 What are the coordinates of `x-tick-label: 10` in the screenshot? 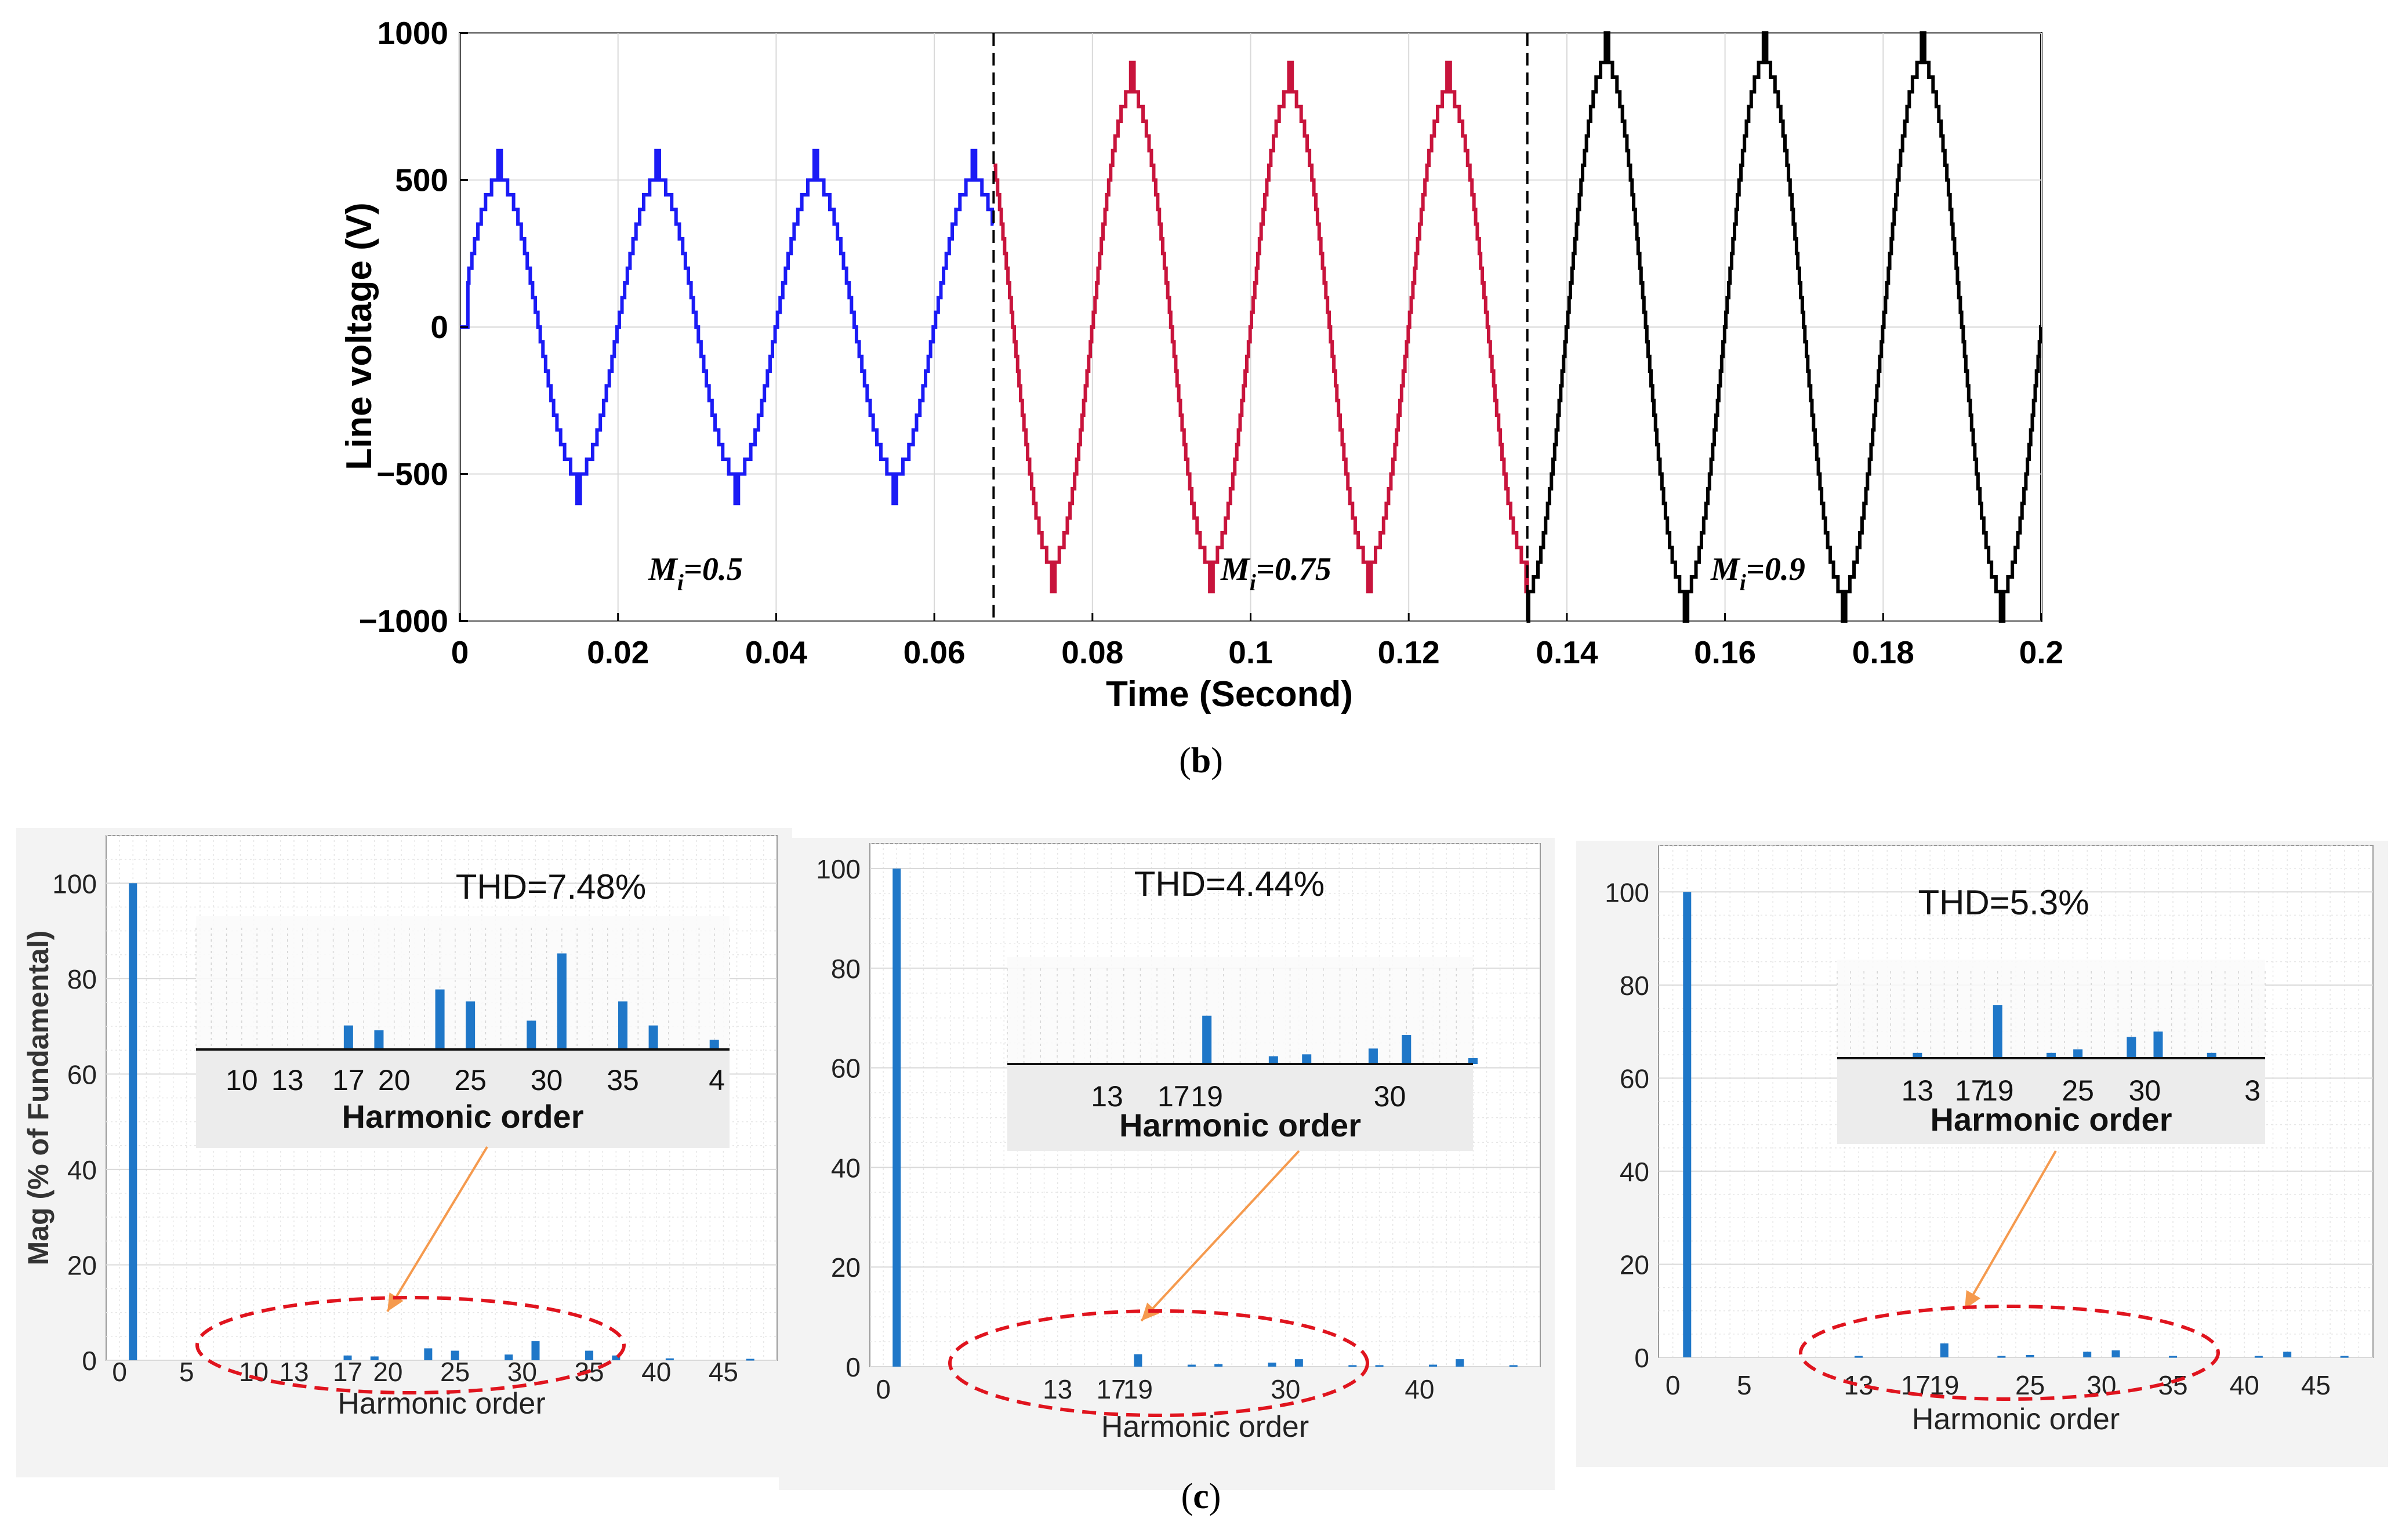 It's located at (253, 1372).